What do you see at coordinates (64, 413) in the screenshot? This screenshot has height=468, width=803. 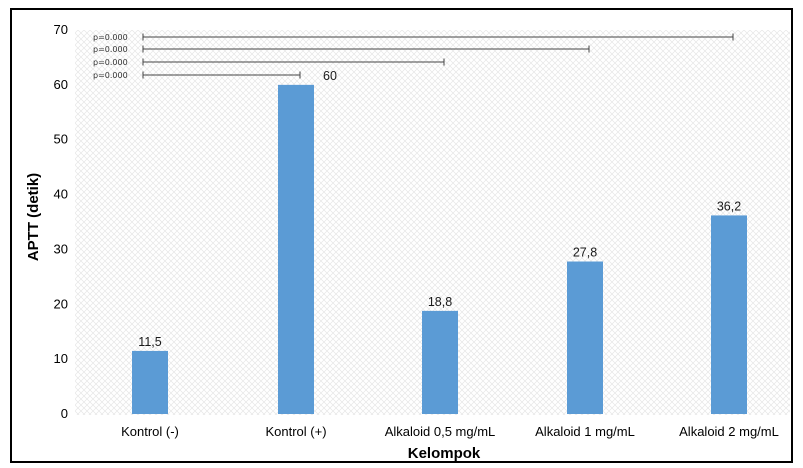 I see `y-tick-label: 0` at bounding box center [64, 413].